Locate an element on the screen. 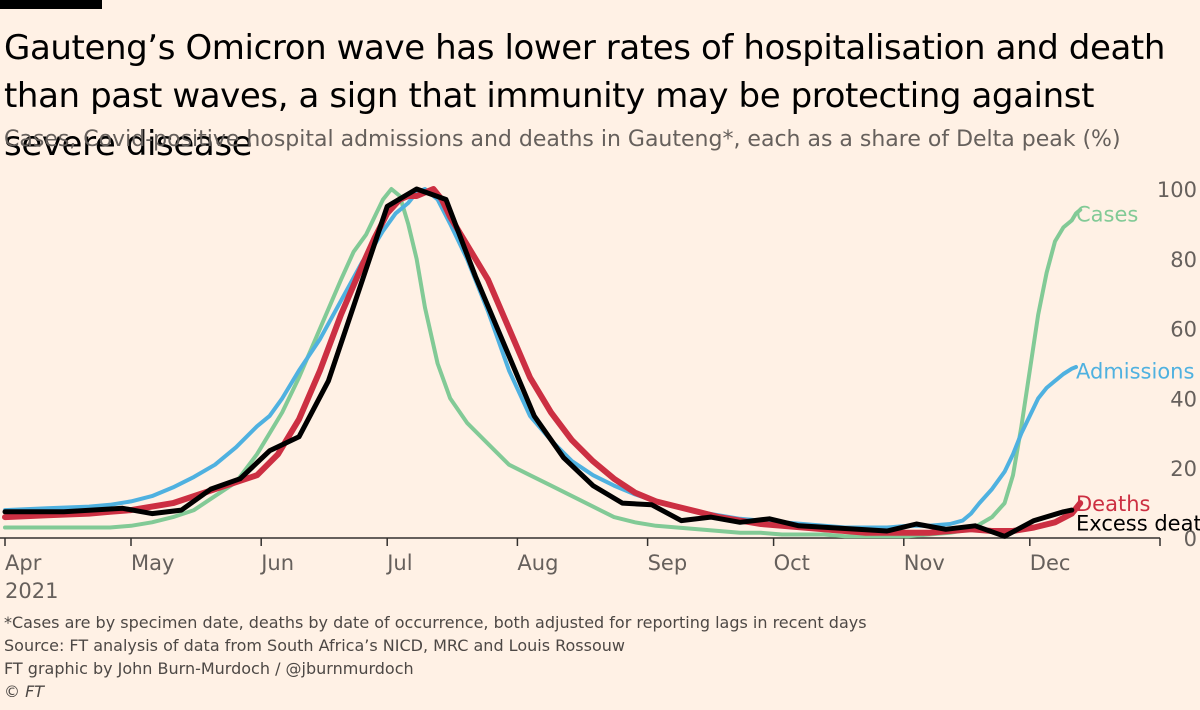 The image size is (1200, 710). x-tick-label-dec: Dec is located at coordinates (1050, 563).